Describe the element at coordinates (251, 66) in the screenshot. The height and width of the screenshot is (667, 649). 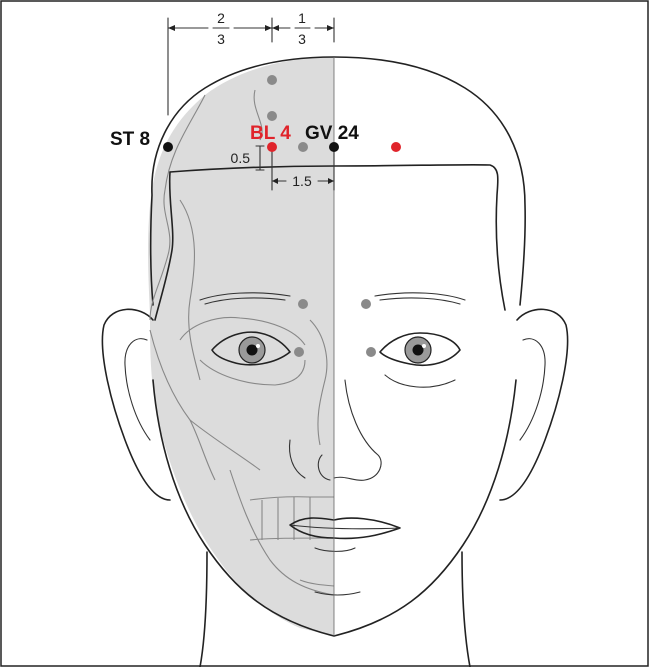
I see `dimension-top` at that location.